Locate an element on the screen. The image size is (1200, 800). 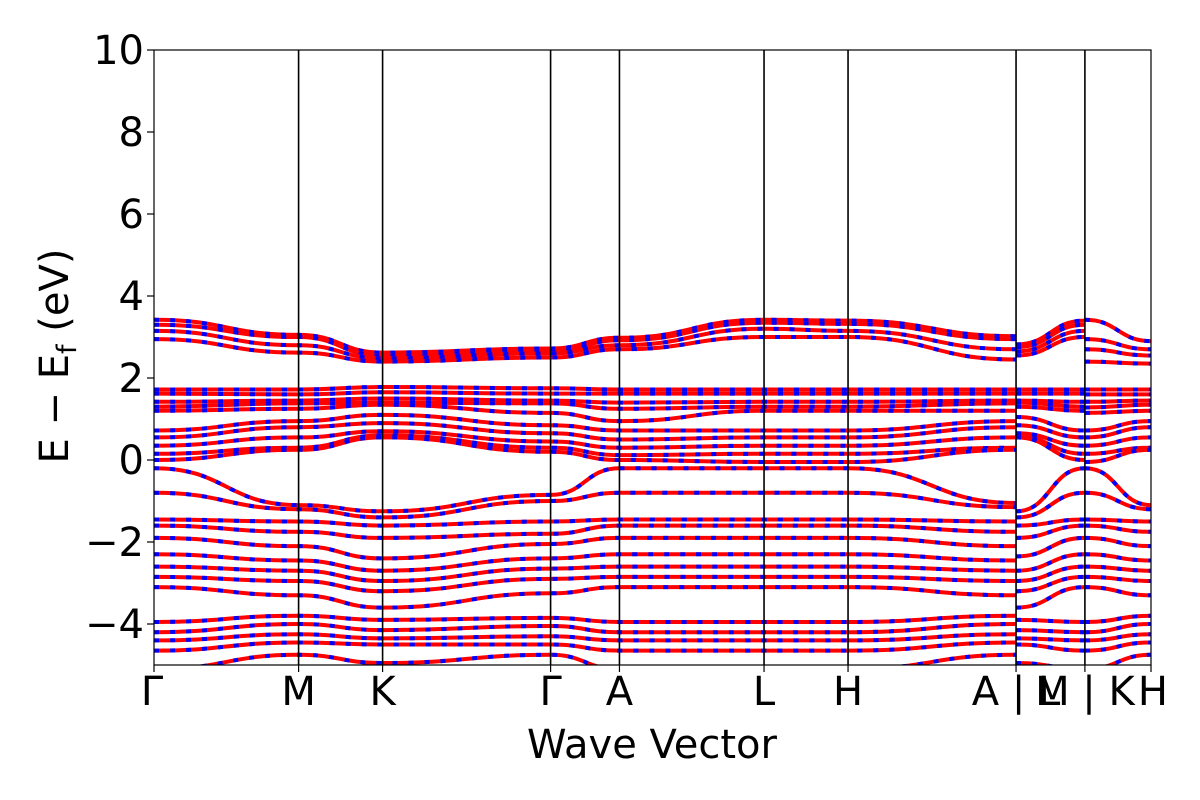
band-25-seg-2-dash is located at coordinates (1117, 637).